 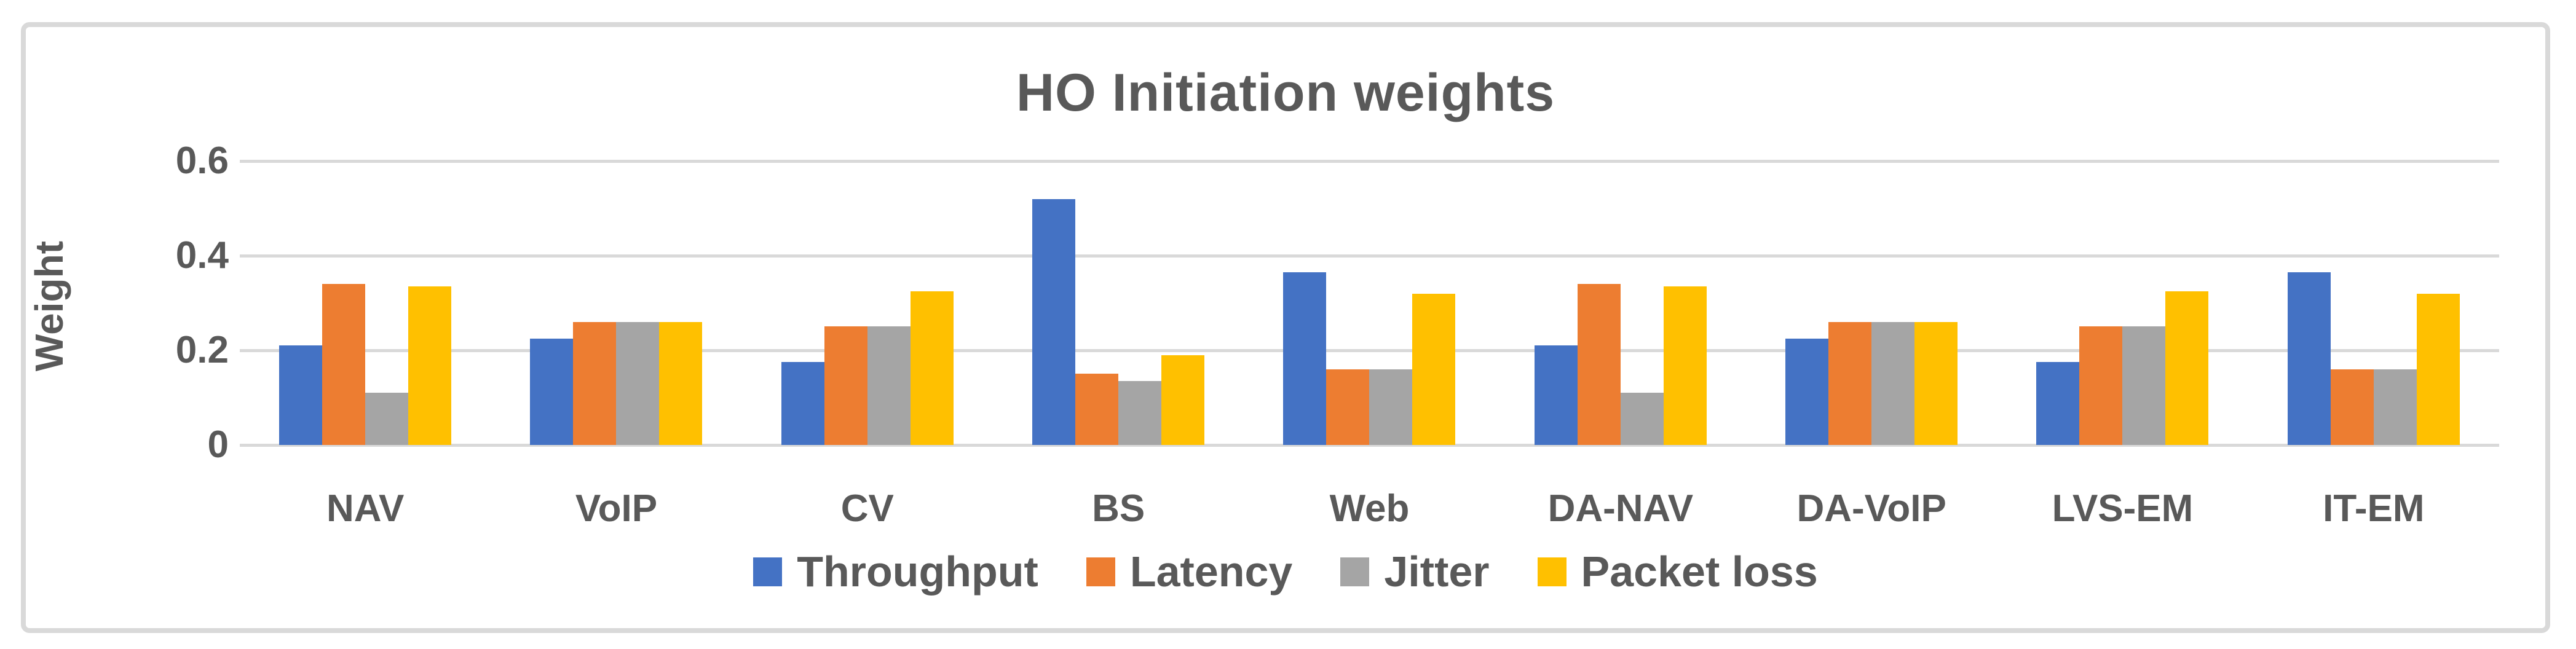 I want to click on bar-group-web, so click(x=1369, y=303).